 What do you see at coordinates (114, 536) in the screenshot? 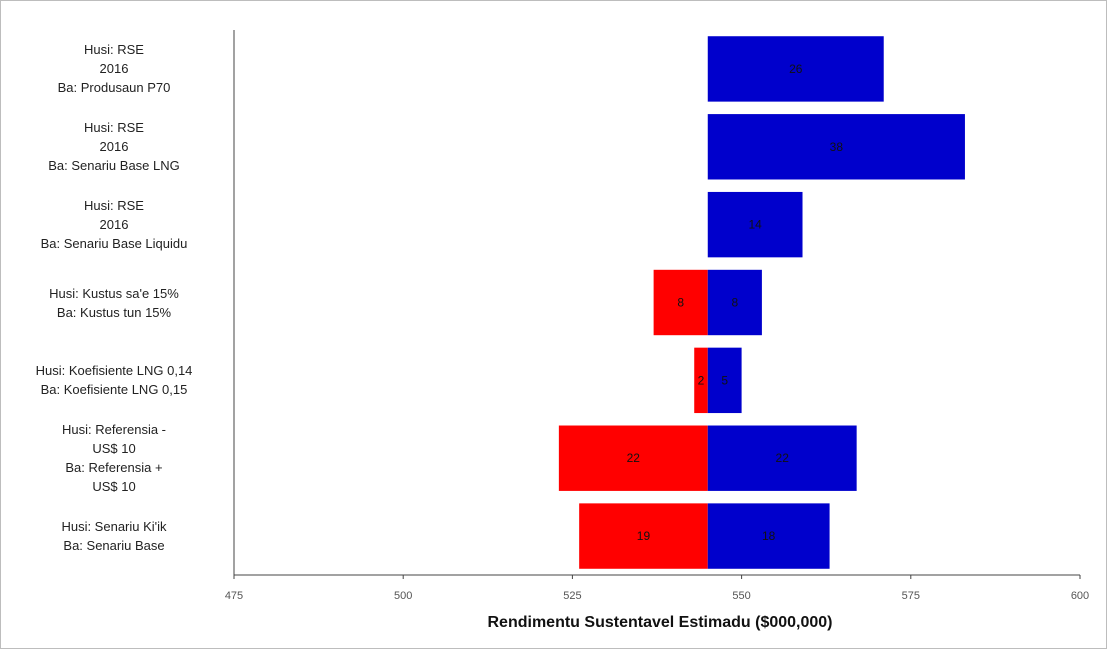
I see `category-label-6: Husi: Senariu Ki'ik Ba: Senariu Base` at bounding box center [114, 536].